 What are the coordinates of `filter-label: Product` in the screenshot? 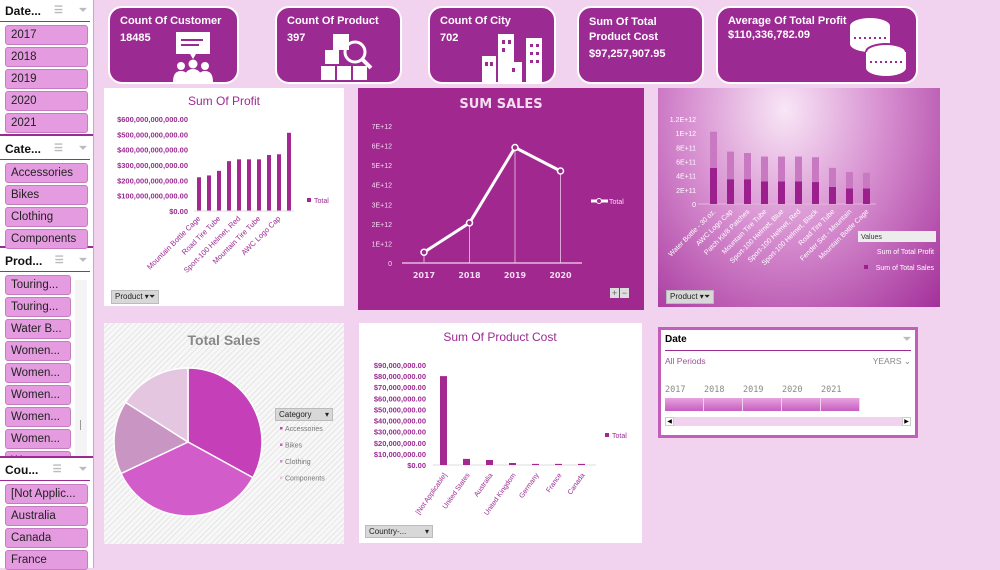 It's located at (129, 296).